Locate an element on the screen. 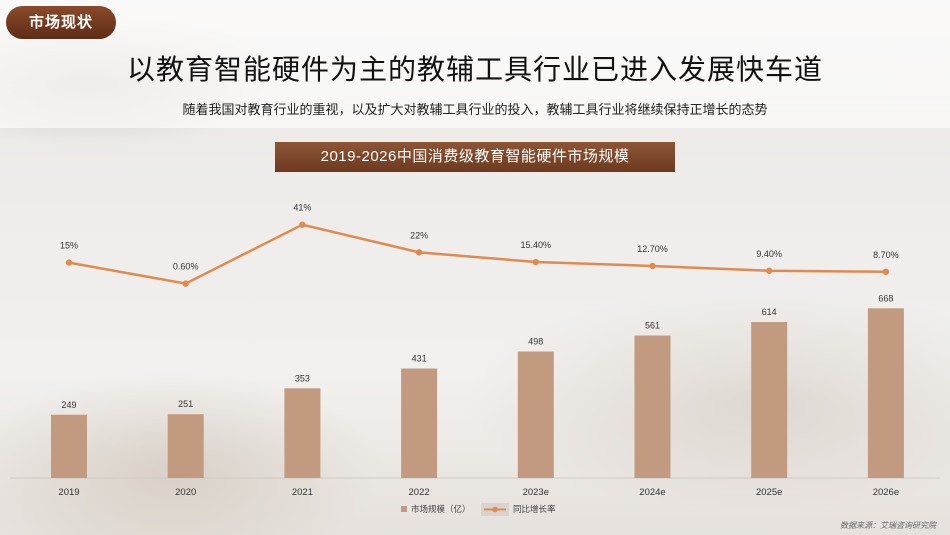  bar-label-2019: 249 is located at coordinates (68, 405).